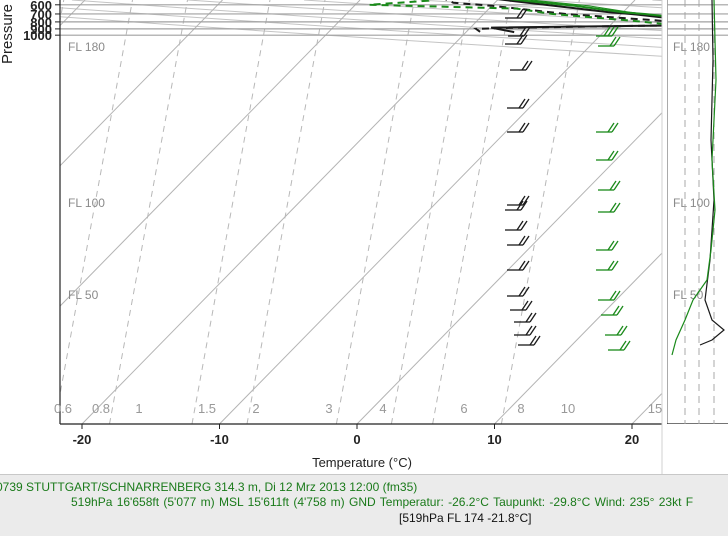 This screenshot has width=728, height=536. I want to click on flight-level-label: FL 50, so click(83, 295).